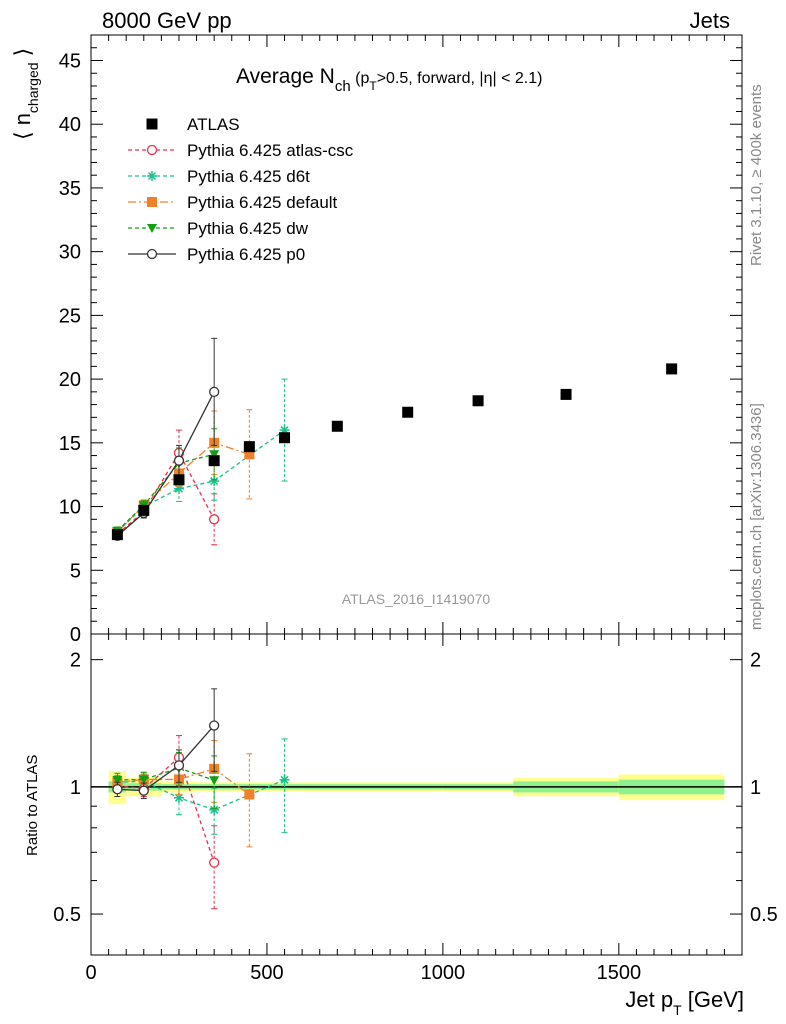 This screenshot has height=1024, width=786. I want to click on x-axis-label: Jet pT [GeV], so click(684, 1002).